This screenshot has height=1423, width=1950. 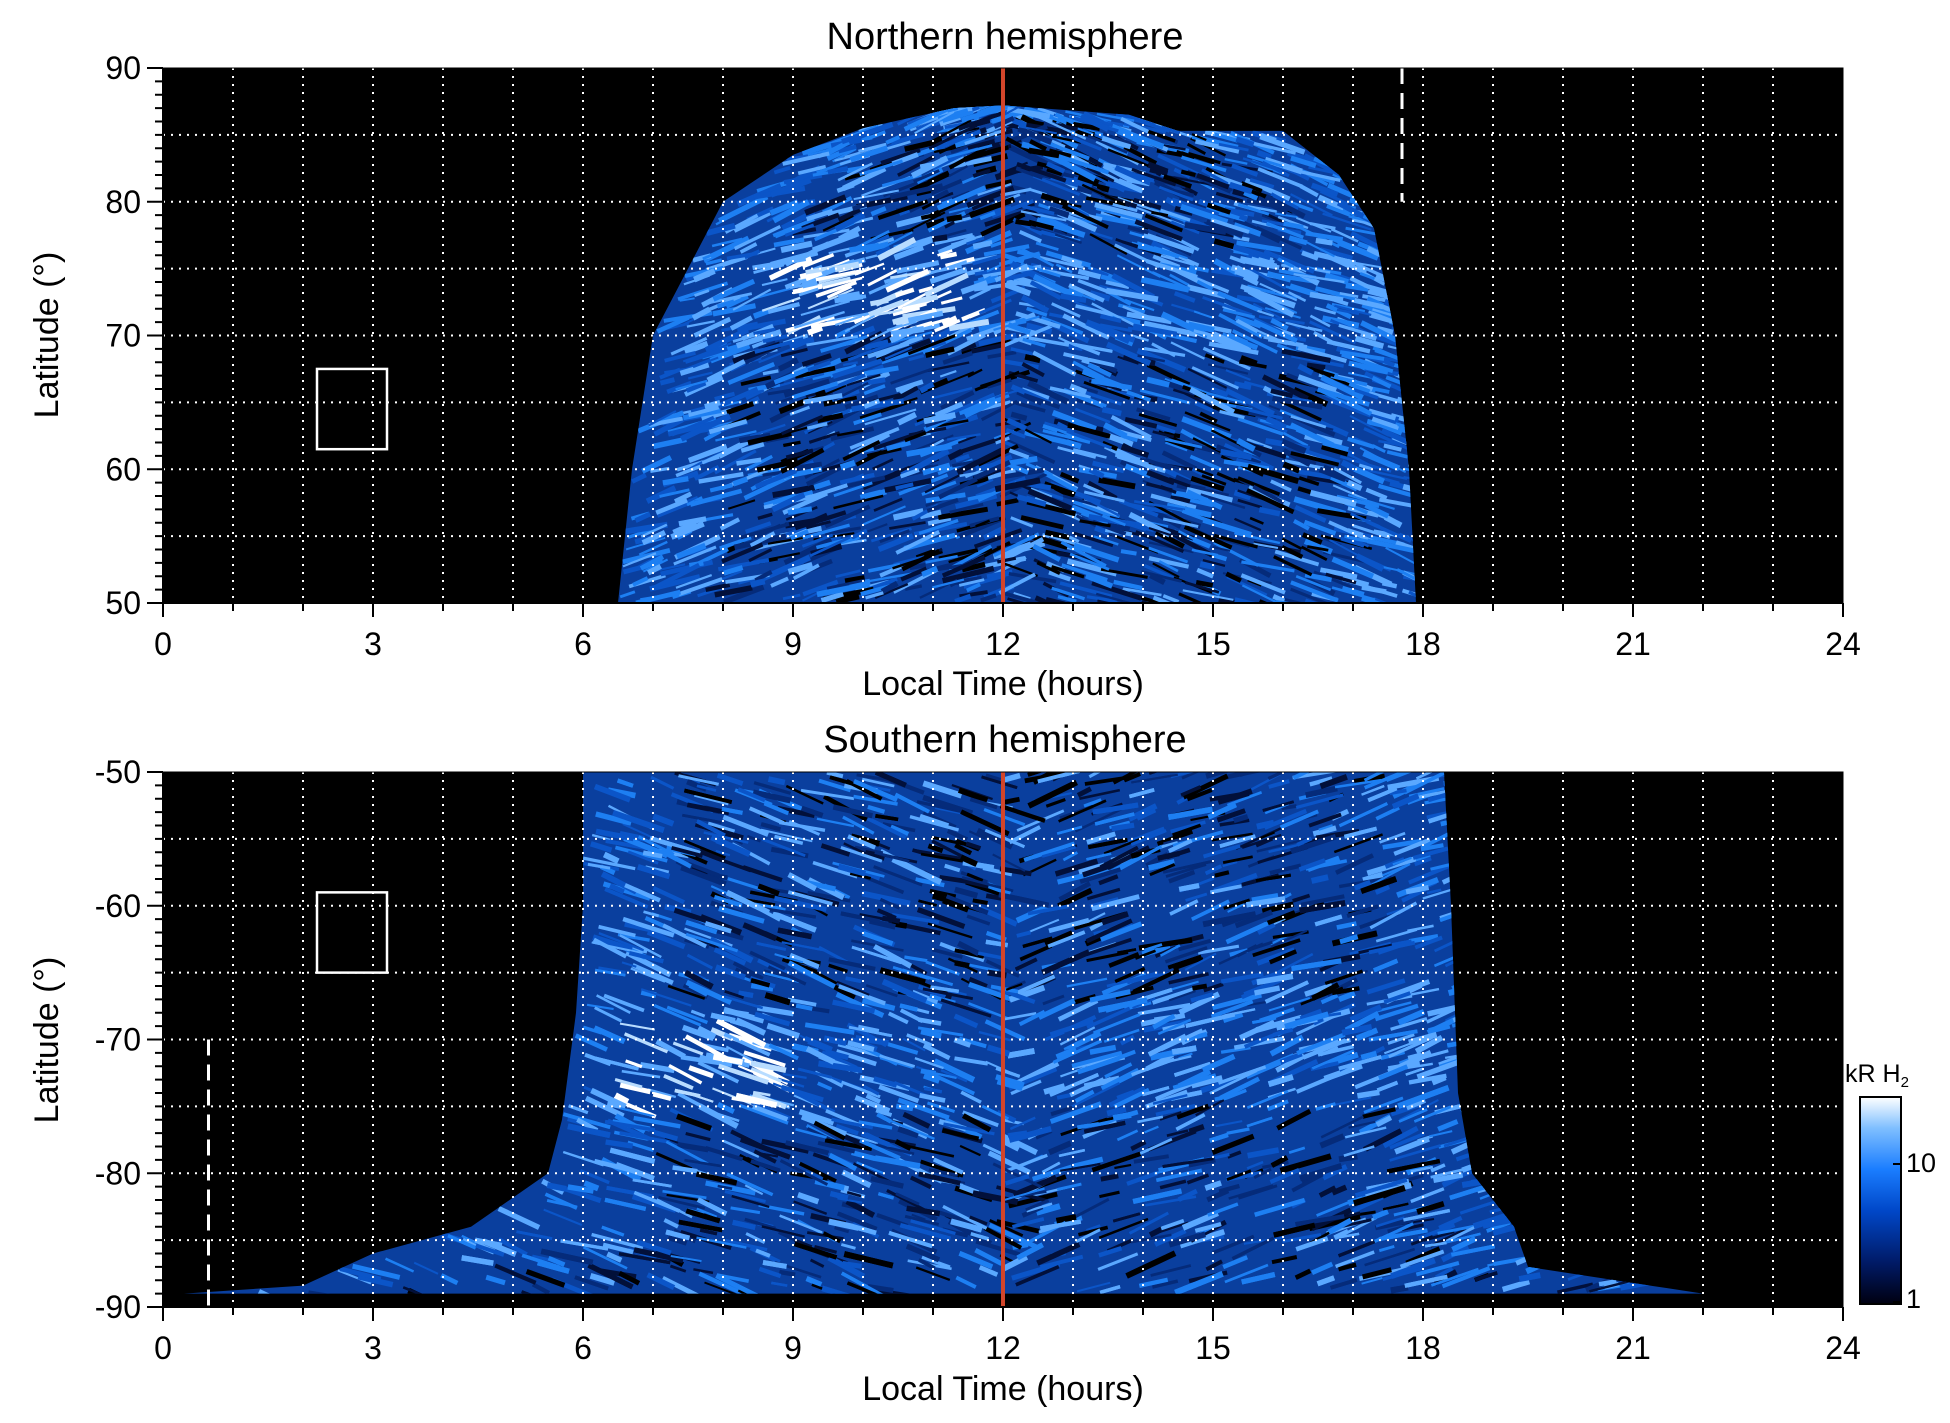 I want to click on north-y-tick-label: 60, so click(x=123, y=469).